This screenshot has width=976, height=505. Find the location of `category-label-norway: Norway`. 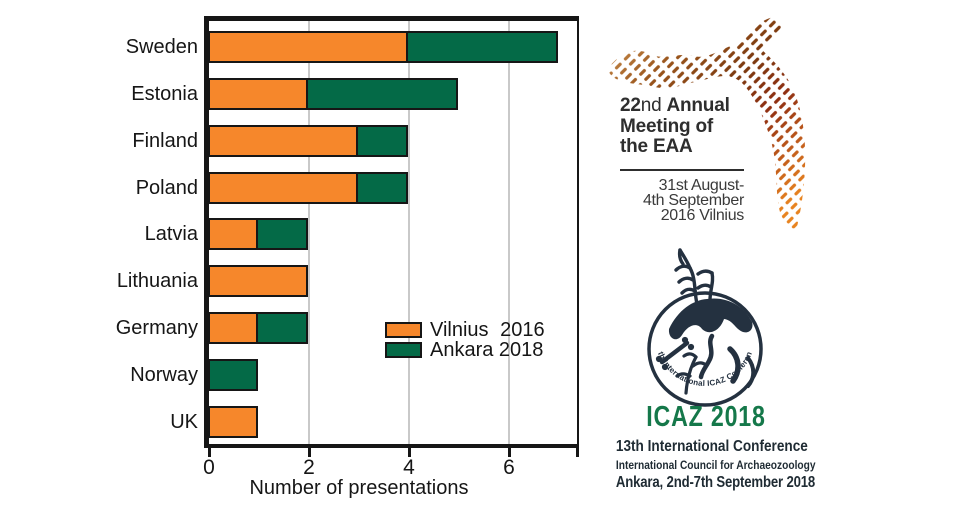

category-label-norway: Norway is located at coordinates (164, 374).